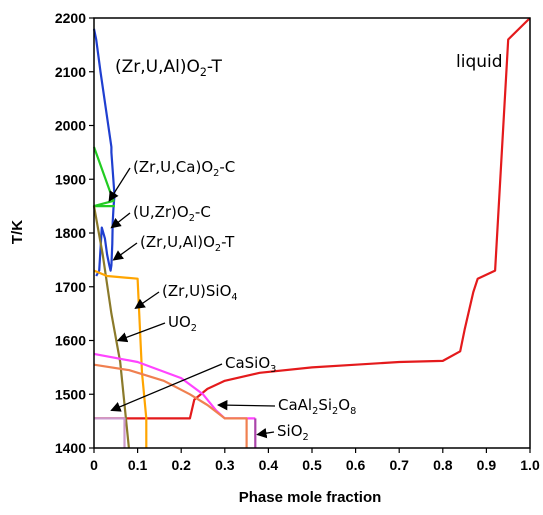 The image size is (543, 515). I want to click on x-tick-label: 0.5, so click(312, 465).